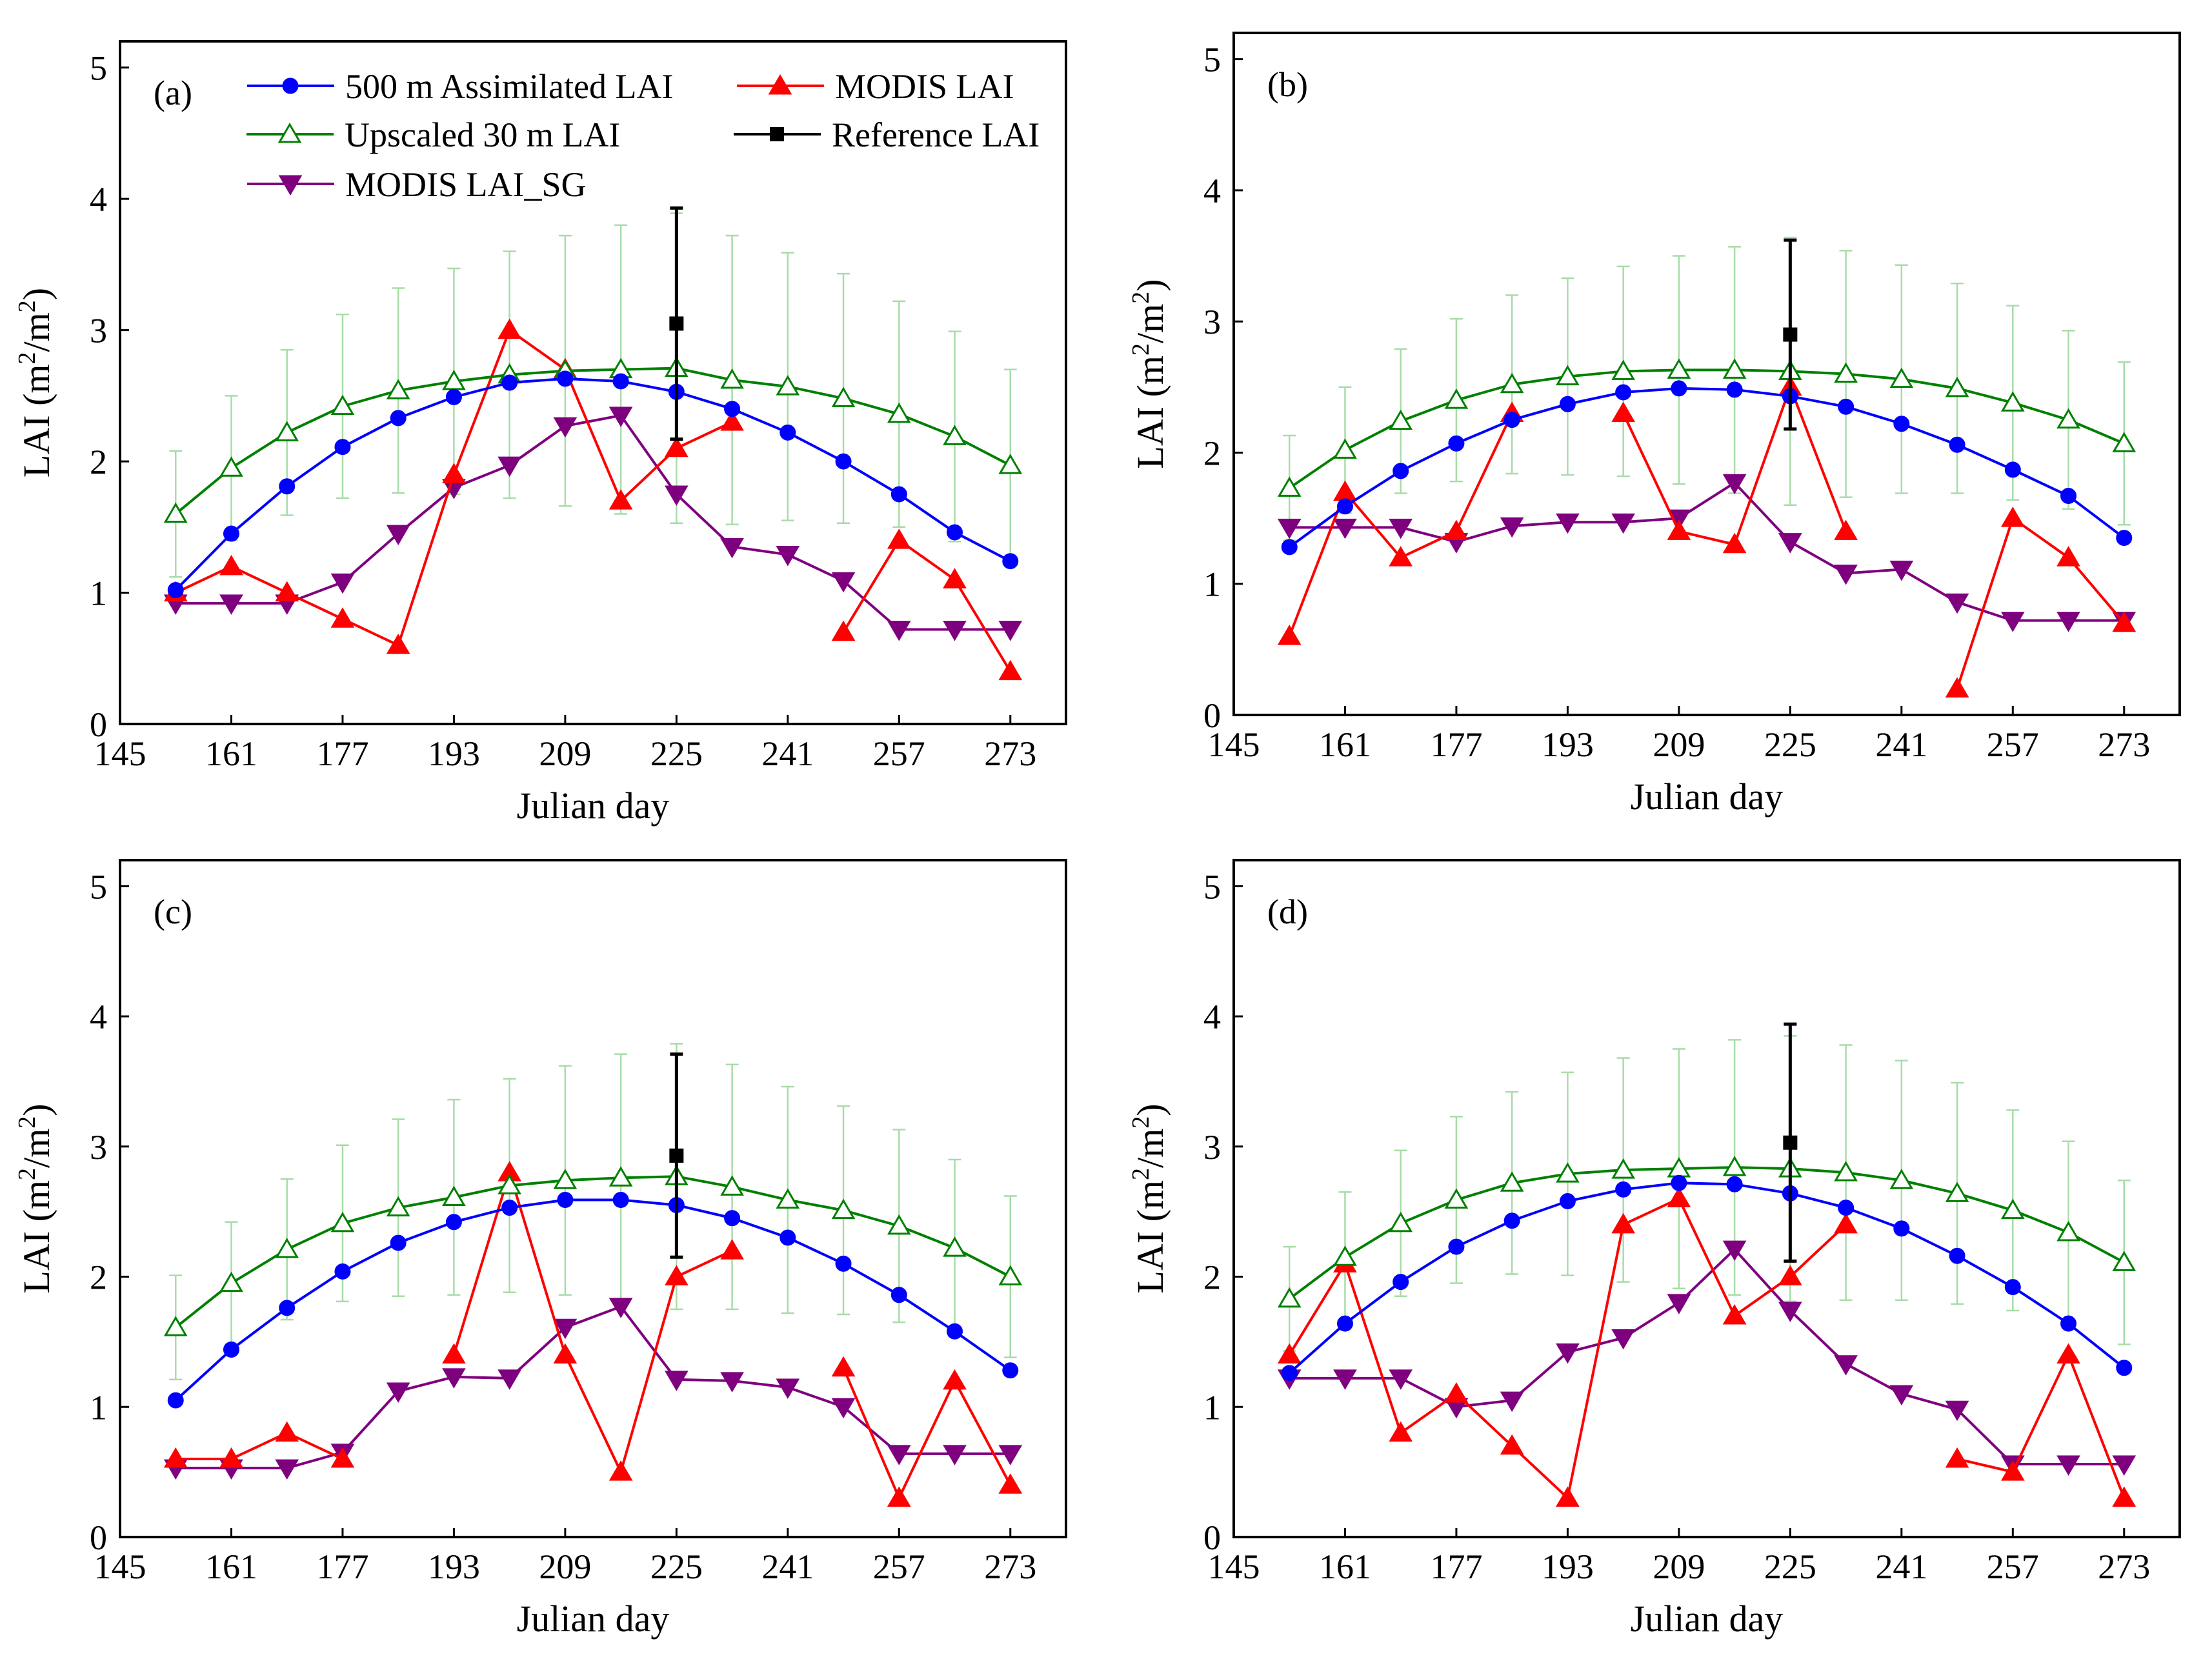  I want to click on legend-marker-assimilated, so click(290, 86).